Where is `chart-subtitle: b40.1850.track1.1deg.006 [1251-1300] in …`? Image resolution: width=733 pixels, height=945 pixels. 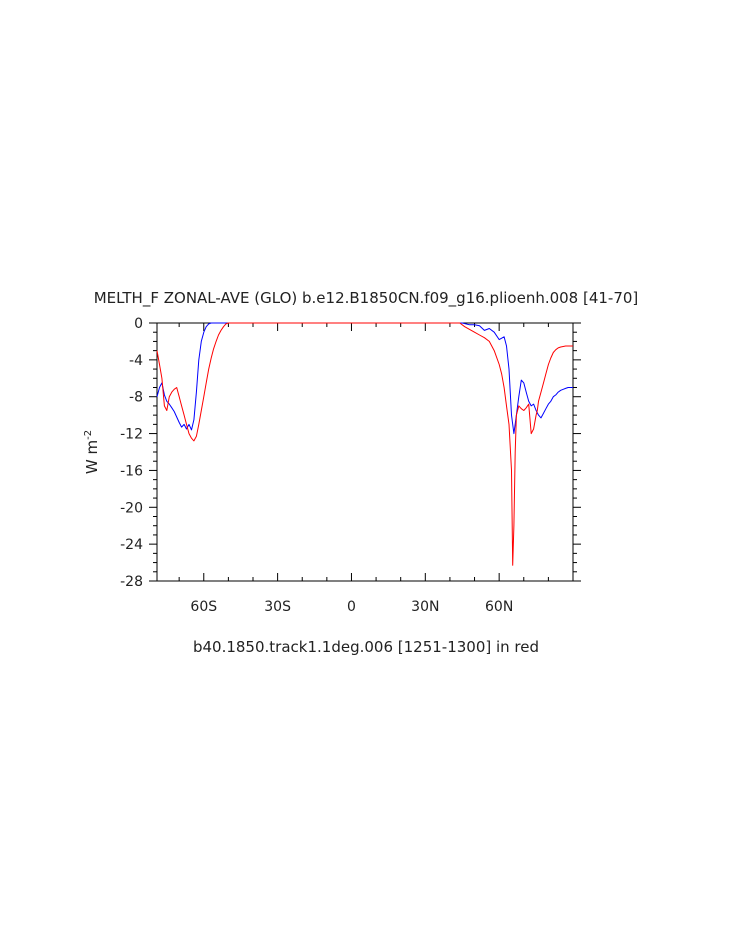
chart-subtitle: b40.1850.track1.1deg.006 [1251-1300] in … is located at coordinates (366, 647).